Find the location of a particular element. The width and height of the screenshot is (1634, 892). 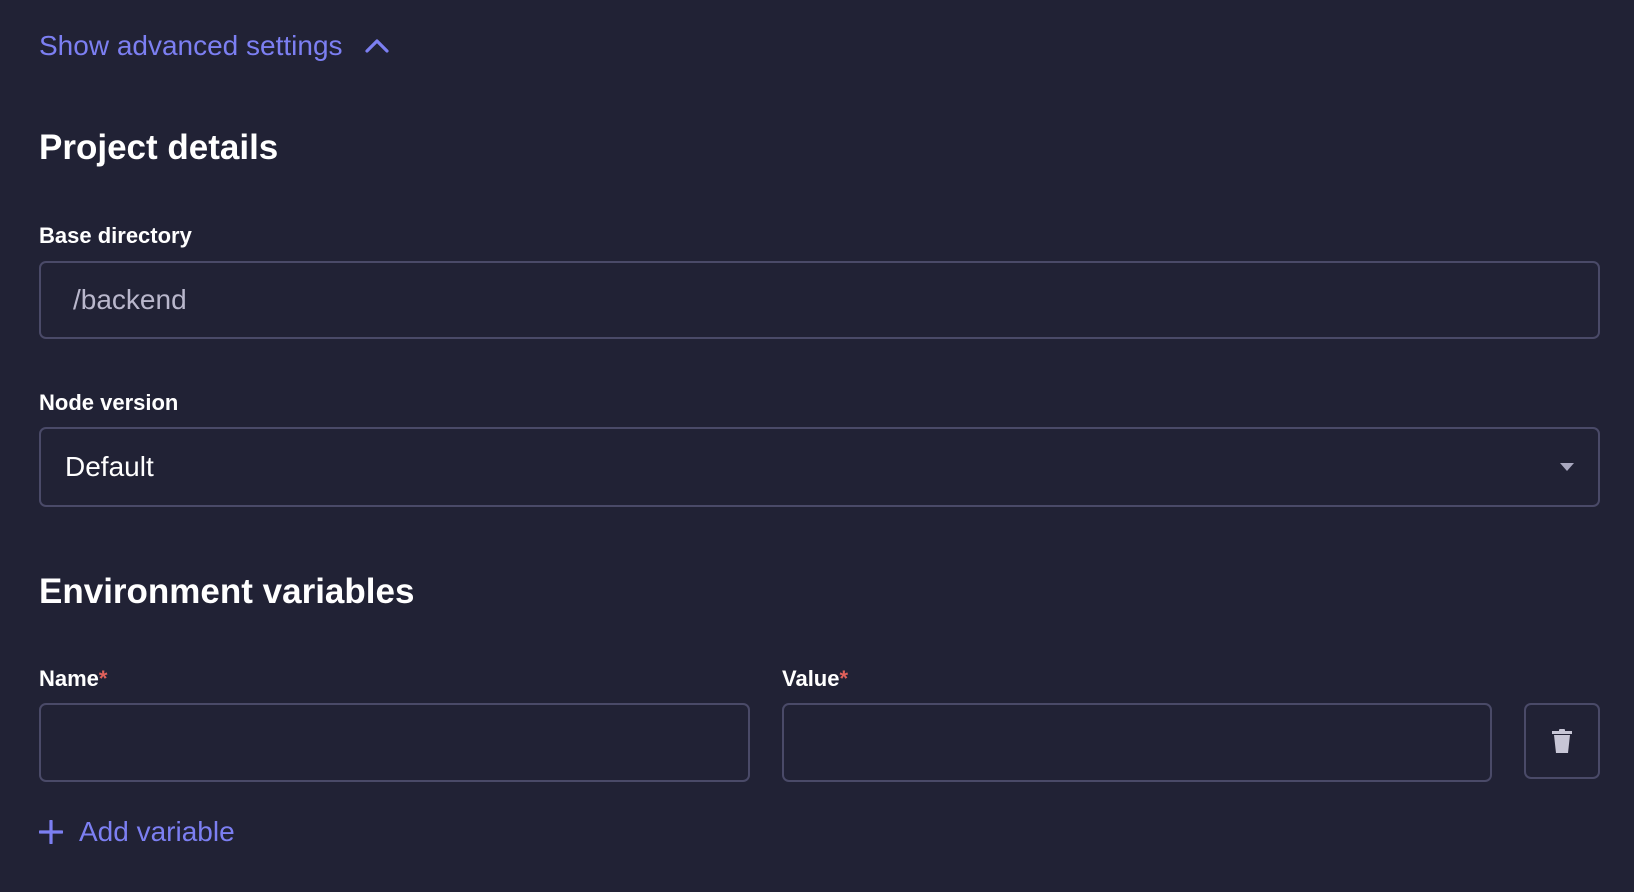

caret-down-icon is located at coordinates (1567, 467).